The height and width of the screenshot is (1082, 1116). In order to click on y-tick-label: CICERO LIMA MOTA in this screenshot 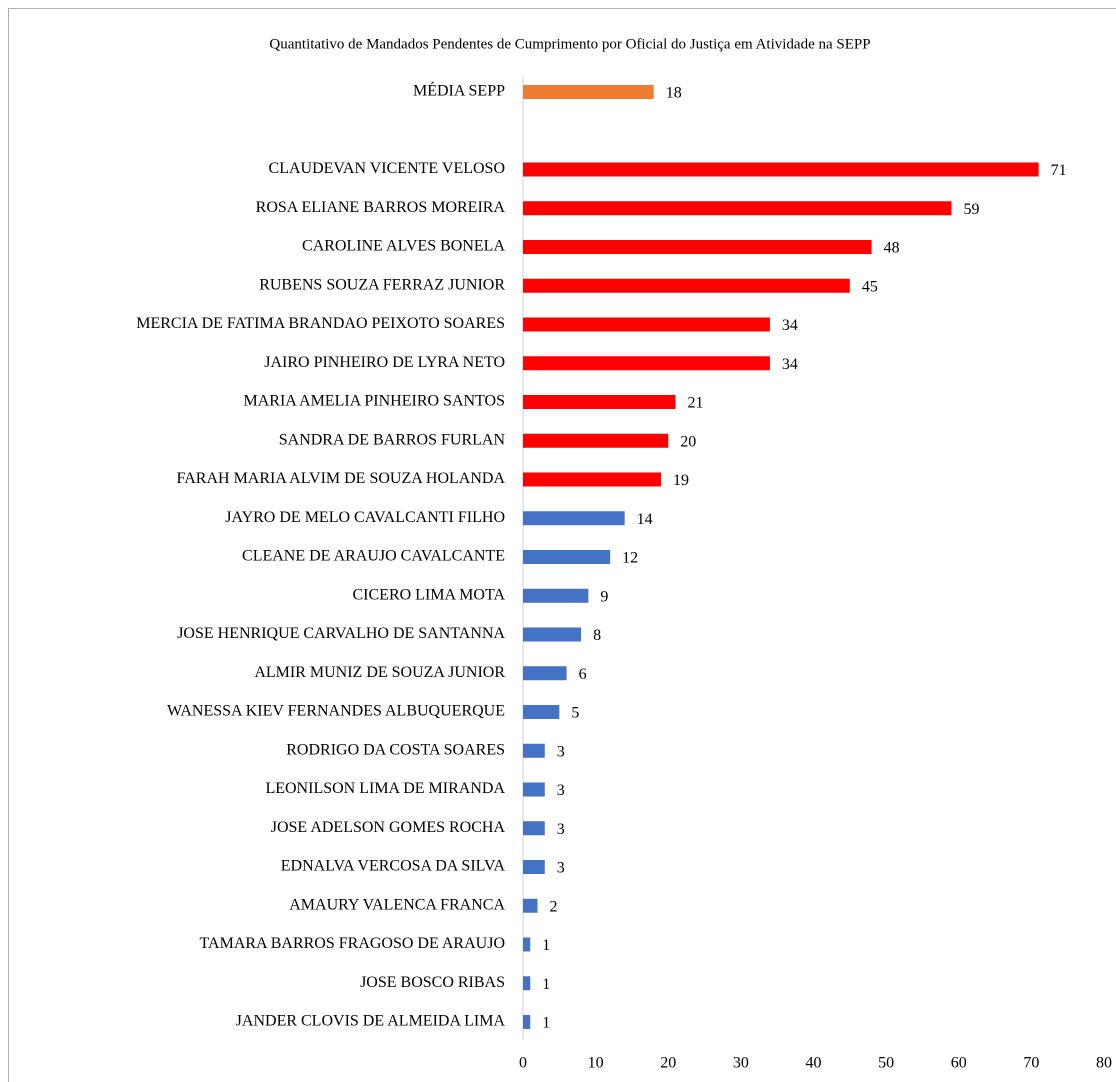, I will do `click(429, 594)`.